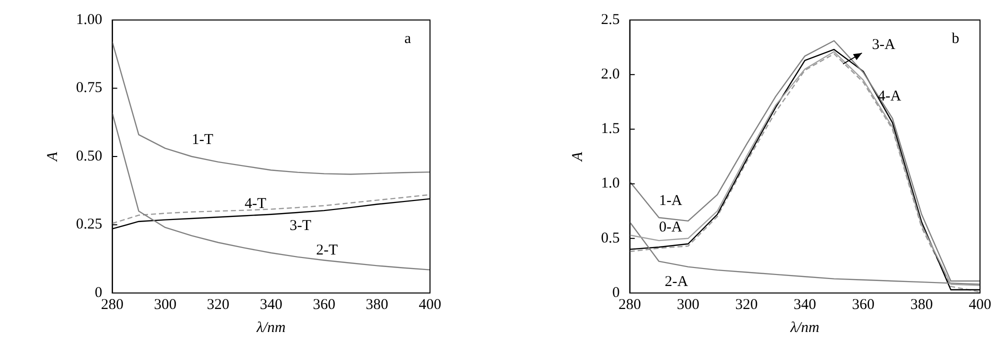 The image size is (1000, 345). What do you see at coordinates (408, 39) in the screenshot?
I see `annotation: a` at bounding box center [408, 39].